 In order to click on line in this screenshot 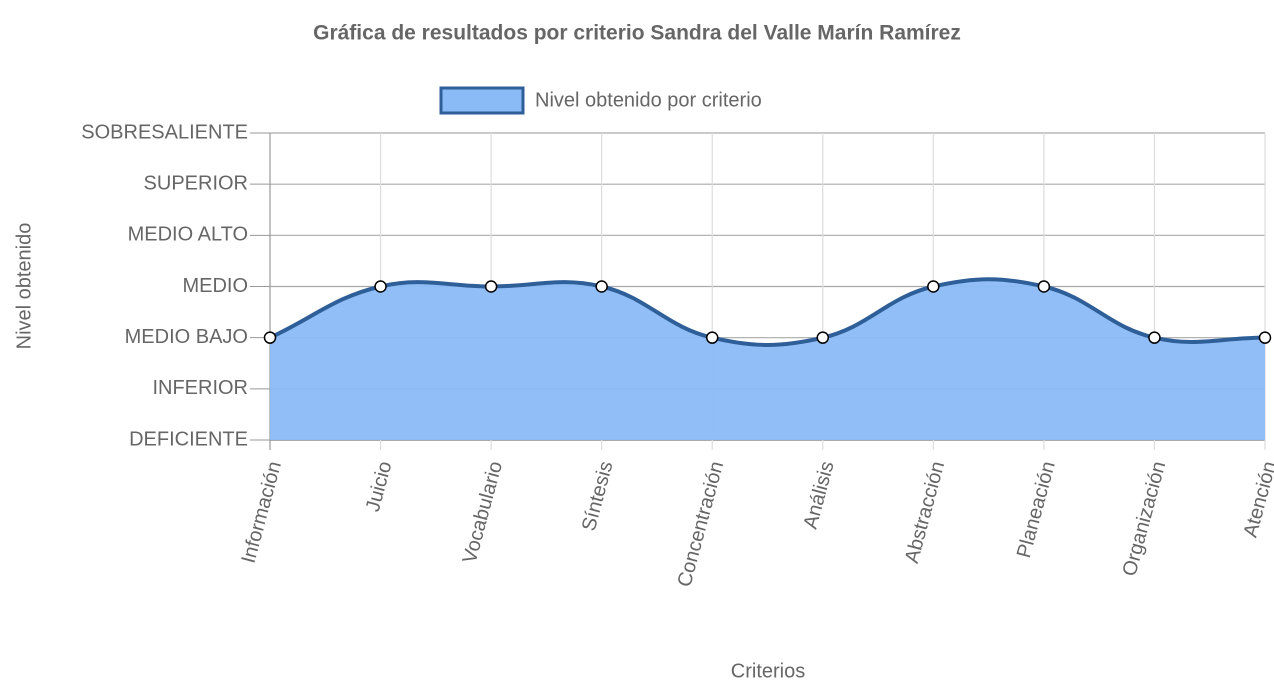, I will do `click(767, 312)`.